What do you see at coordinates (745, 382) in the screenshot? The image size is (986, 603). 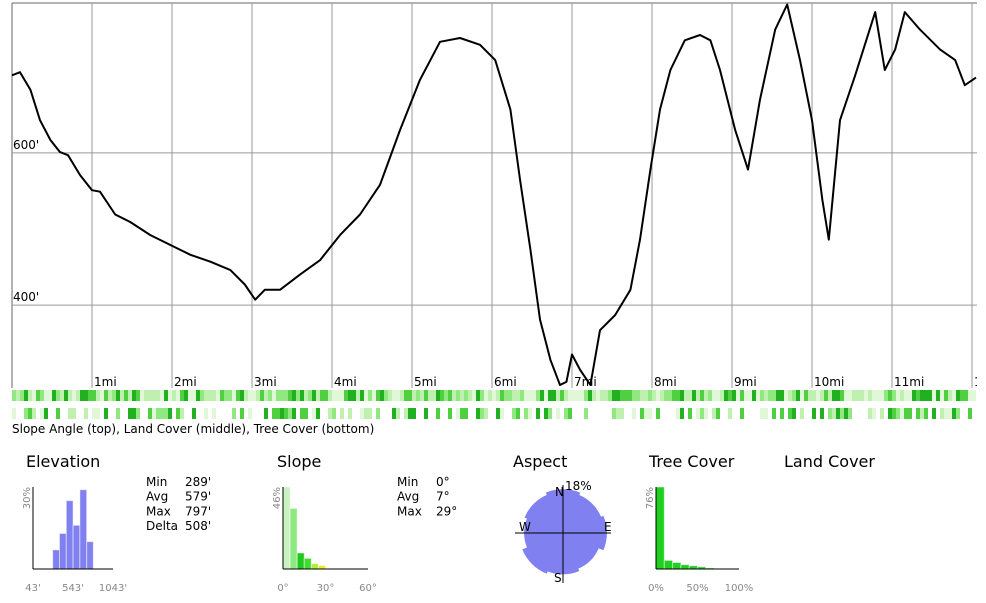 I see `x-tick-label: 9mi` at bounding box center [745, 382].